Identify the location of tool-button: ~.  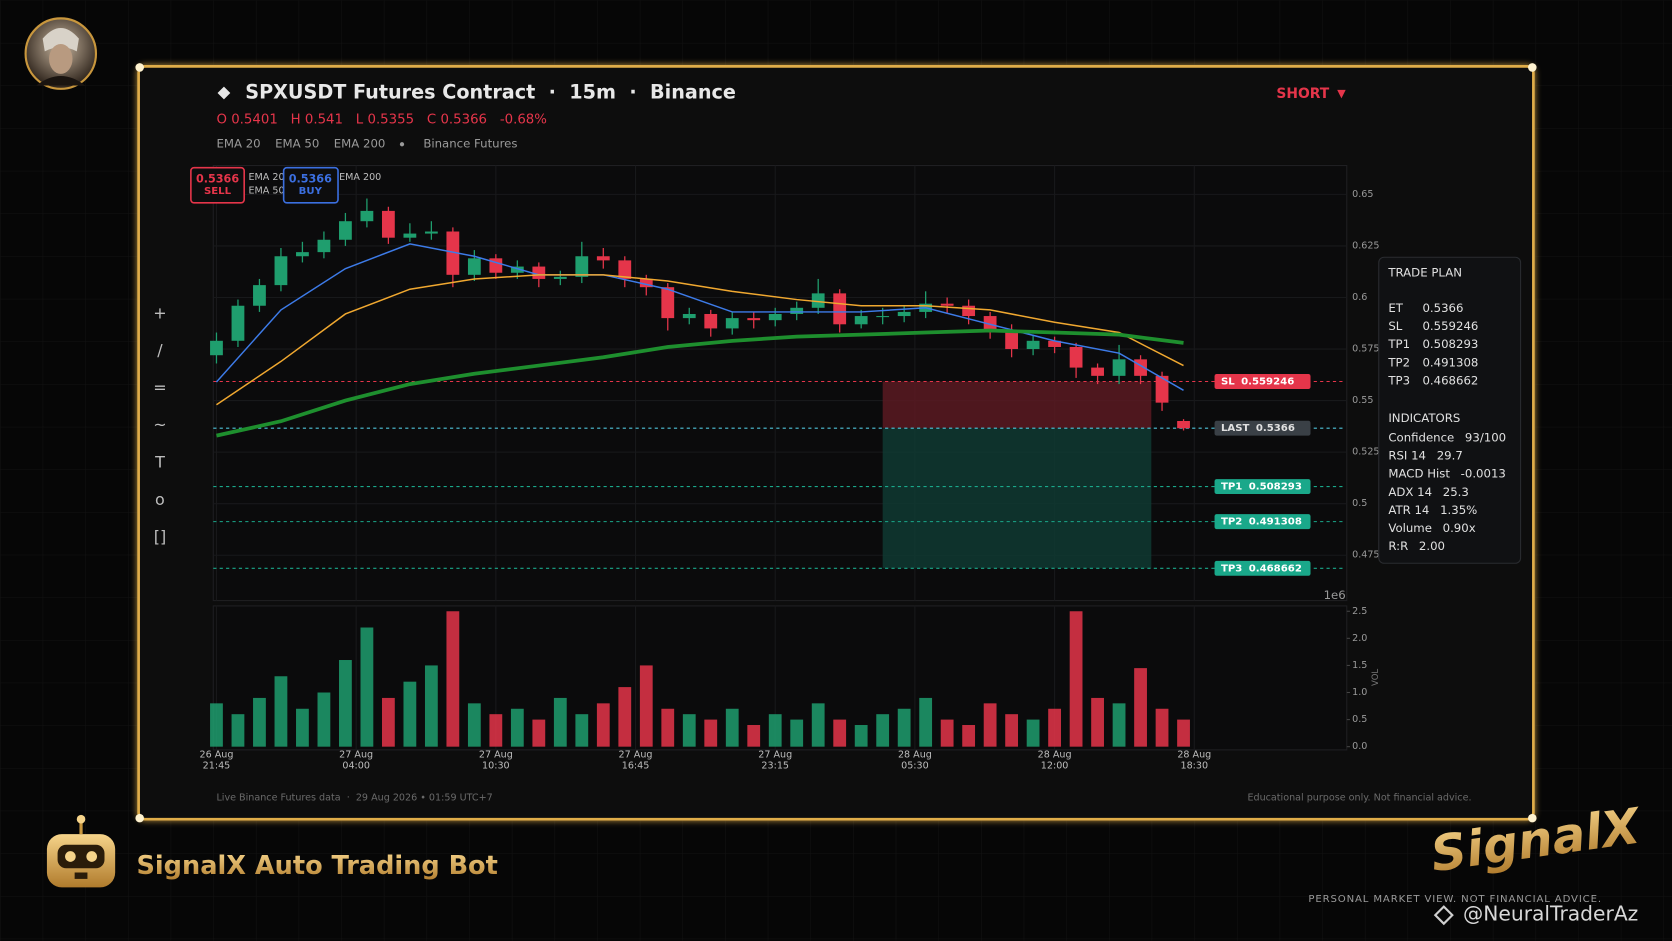
(159, 424).